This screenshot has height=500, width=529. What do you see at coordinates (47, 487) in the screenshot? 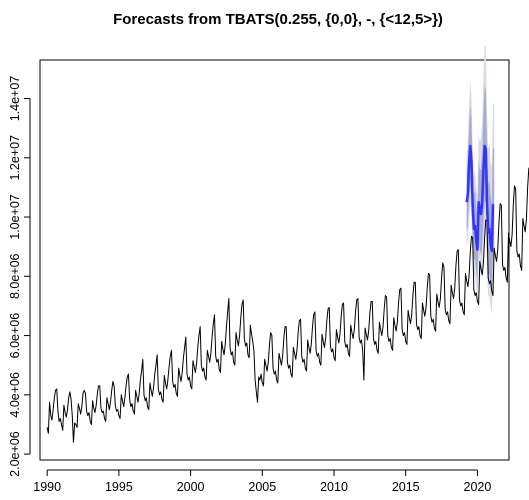
I see `x-tick-label: 1990` at bounding box center [47, 487].